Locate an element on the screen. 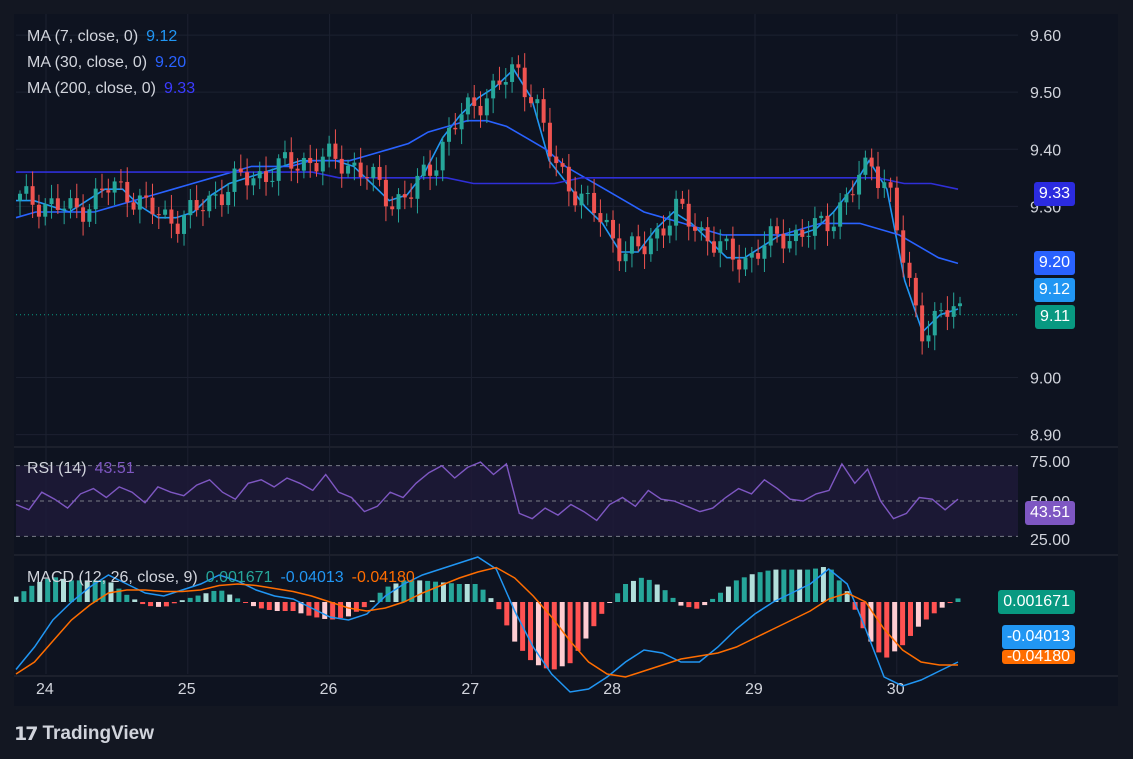 The width and height of the screenshot is (1133, 759). rsi-tick-label: 25.00 is located at coordinates (1050, 540).